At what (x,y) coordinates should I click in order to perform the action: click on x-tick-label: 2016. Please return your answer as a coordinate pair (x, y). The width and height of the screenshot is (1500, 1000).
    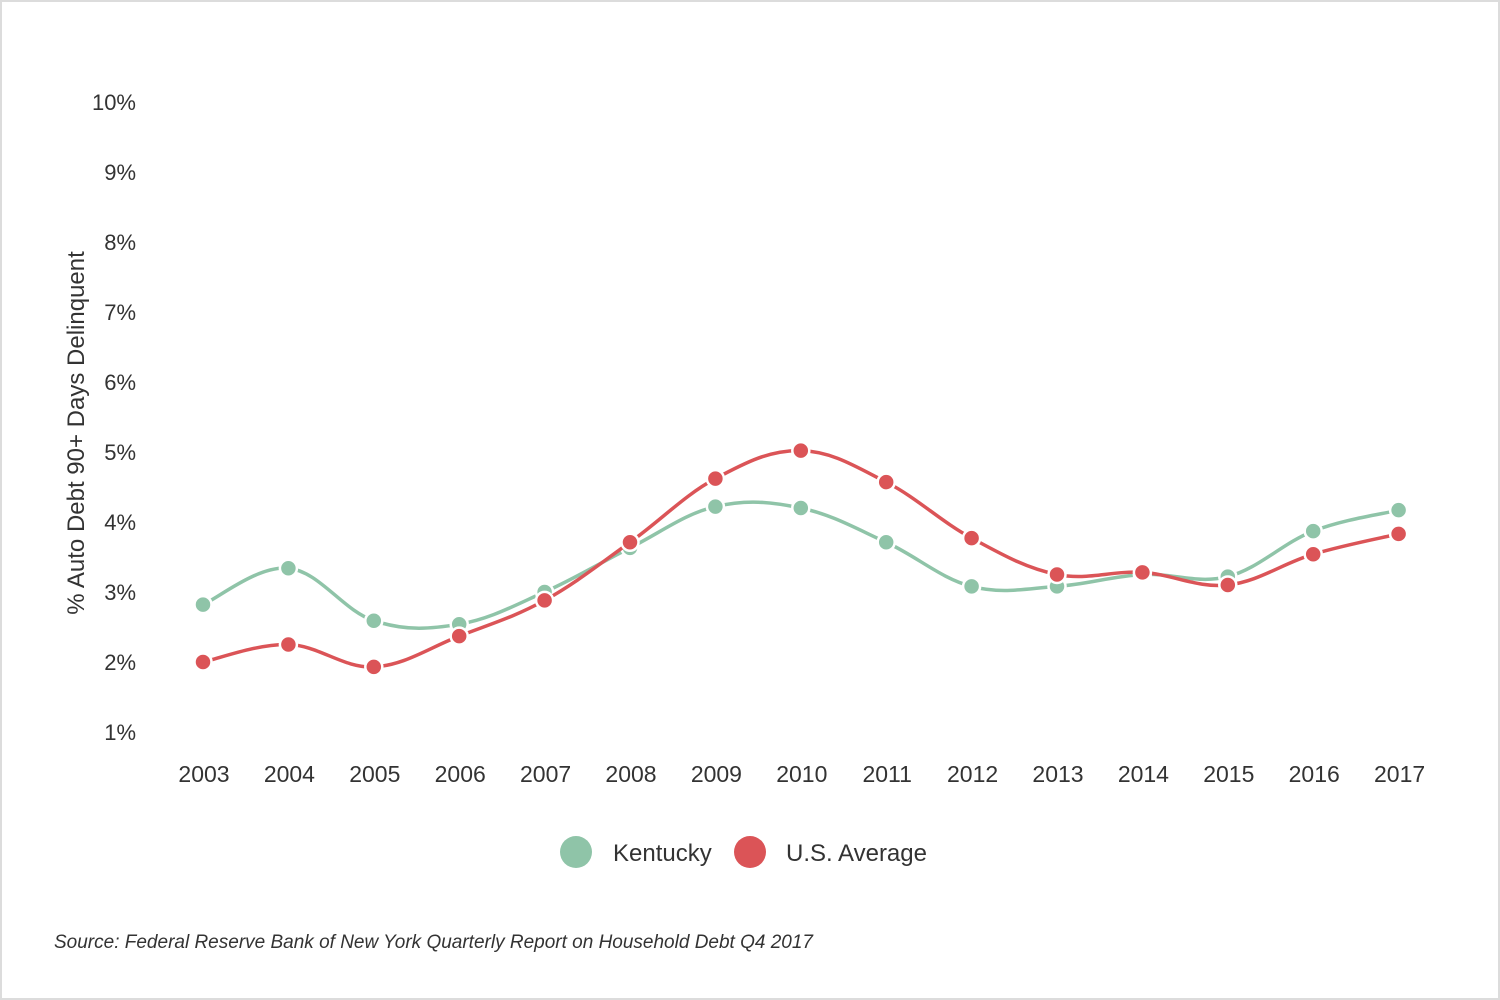
    Looking at the image, I should click on (1314, 774).